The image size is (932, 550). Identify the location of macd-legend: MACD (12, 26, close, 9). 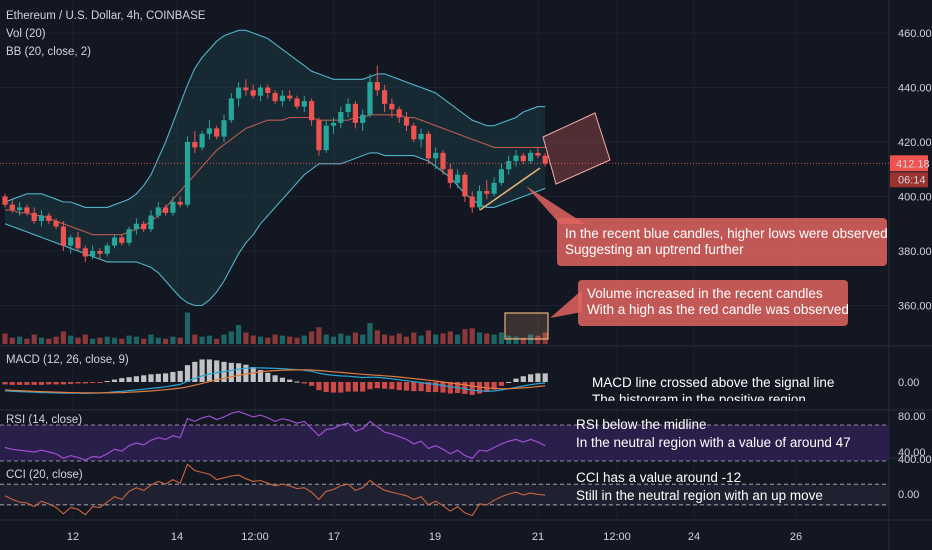
(67, 360).